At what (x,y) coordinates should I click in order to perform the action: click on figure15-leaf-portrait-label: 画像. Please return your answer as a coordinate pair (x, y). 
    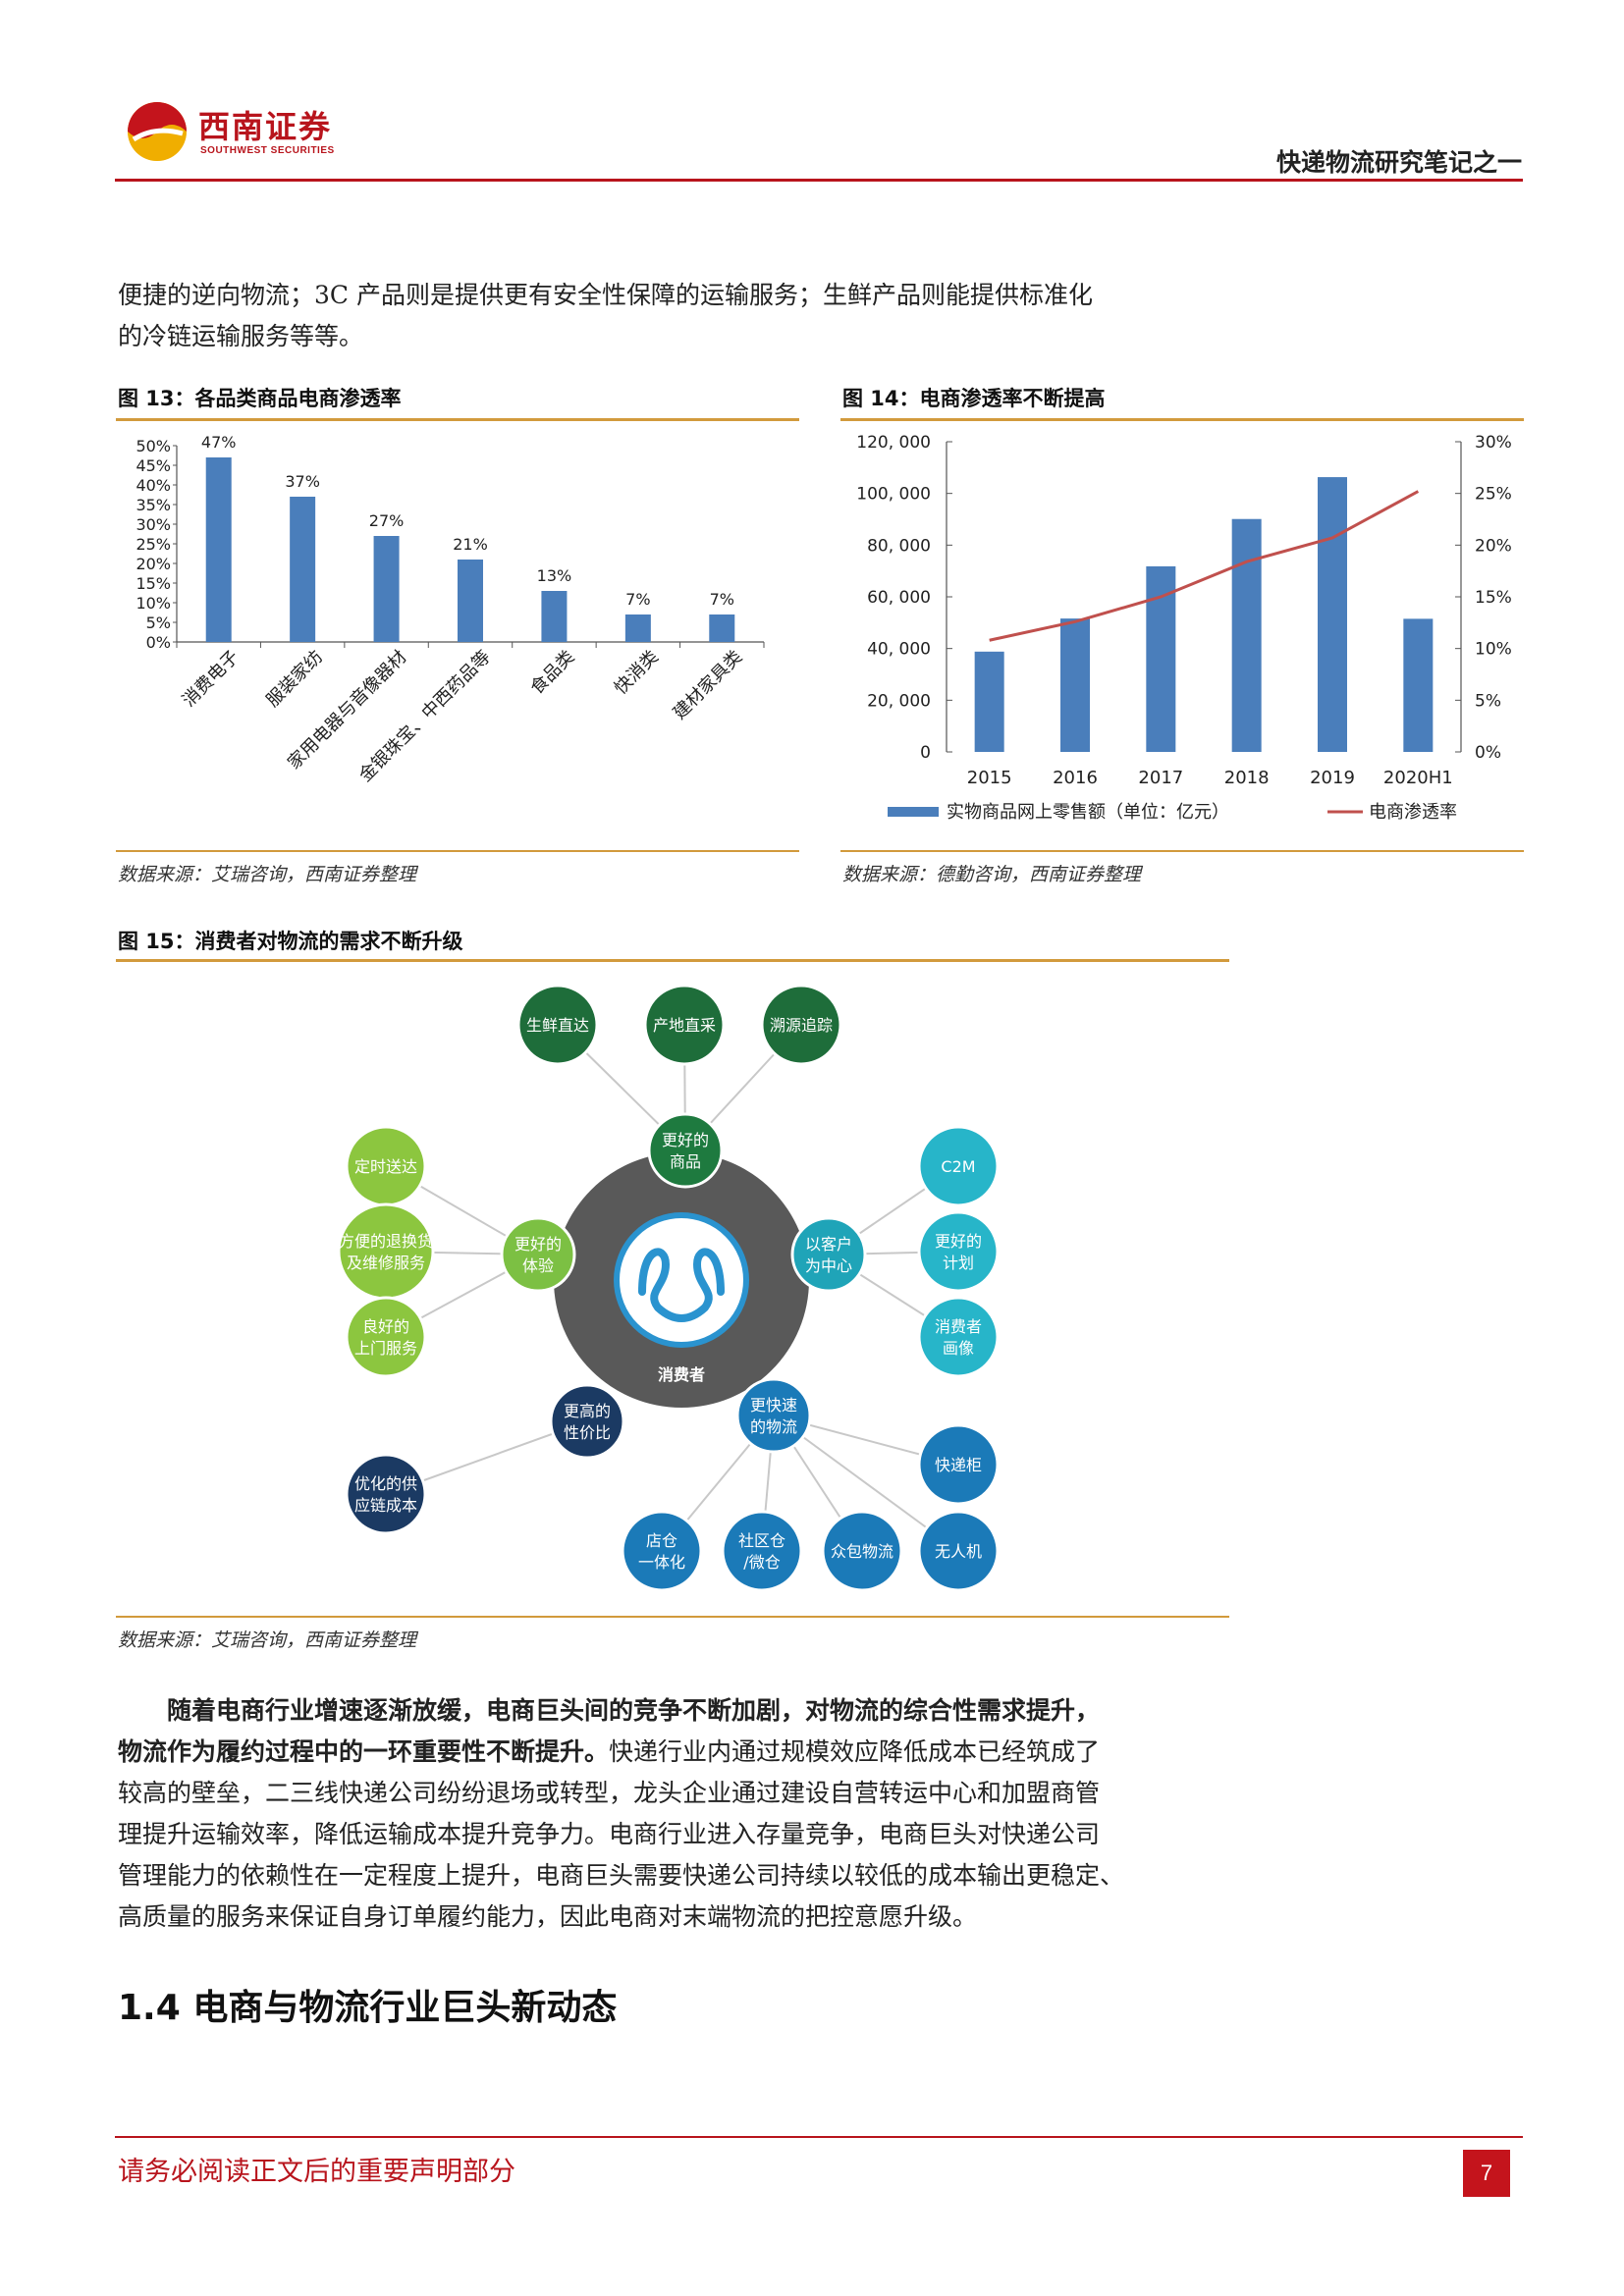
    Looking at the image, I should click on (958, 1348).